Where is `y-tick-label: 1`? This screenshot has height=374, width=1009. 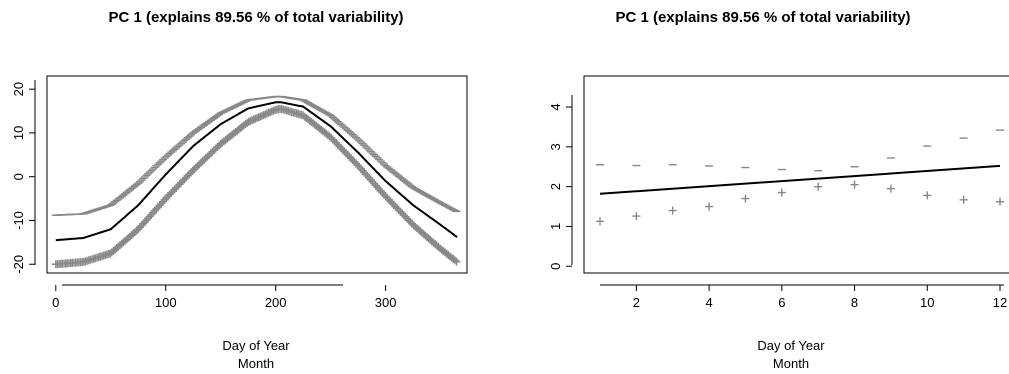
y-tick-label: 1 is located at coordinates (555, 226).